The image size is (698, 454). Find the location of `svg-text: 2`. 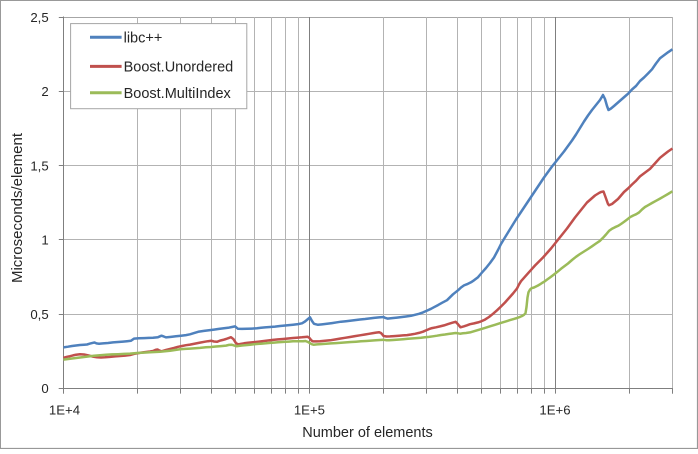

svg-text: 2 is located at coordinates (44, 91).